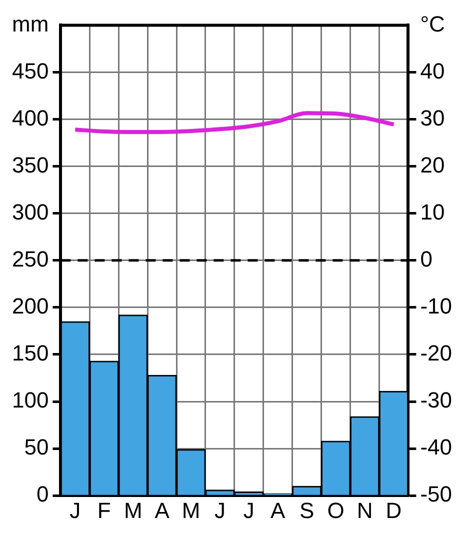 This screenshot has height=536, width=468. What do you see at coordinates (30, 353) in the screenshot?
I see `y-tick-label: 150` at bounding box center [30, 353].